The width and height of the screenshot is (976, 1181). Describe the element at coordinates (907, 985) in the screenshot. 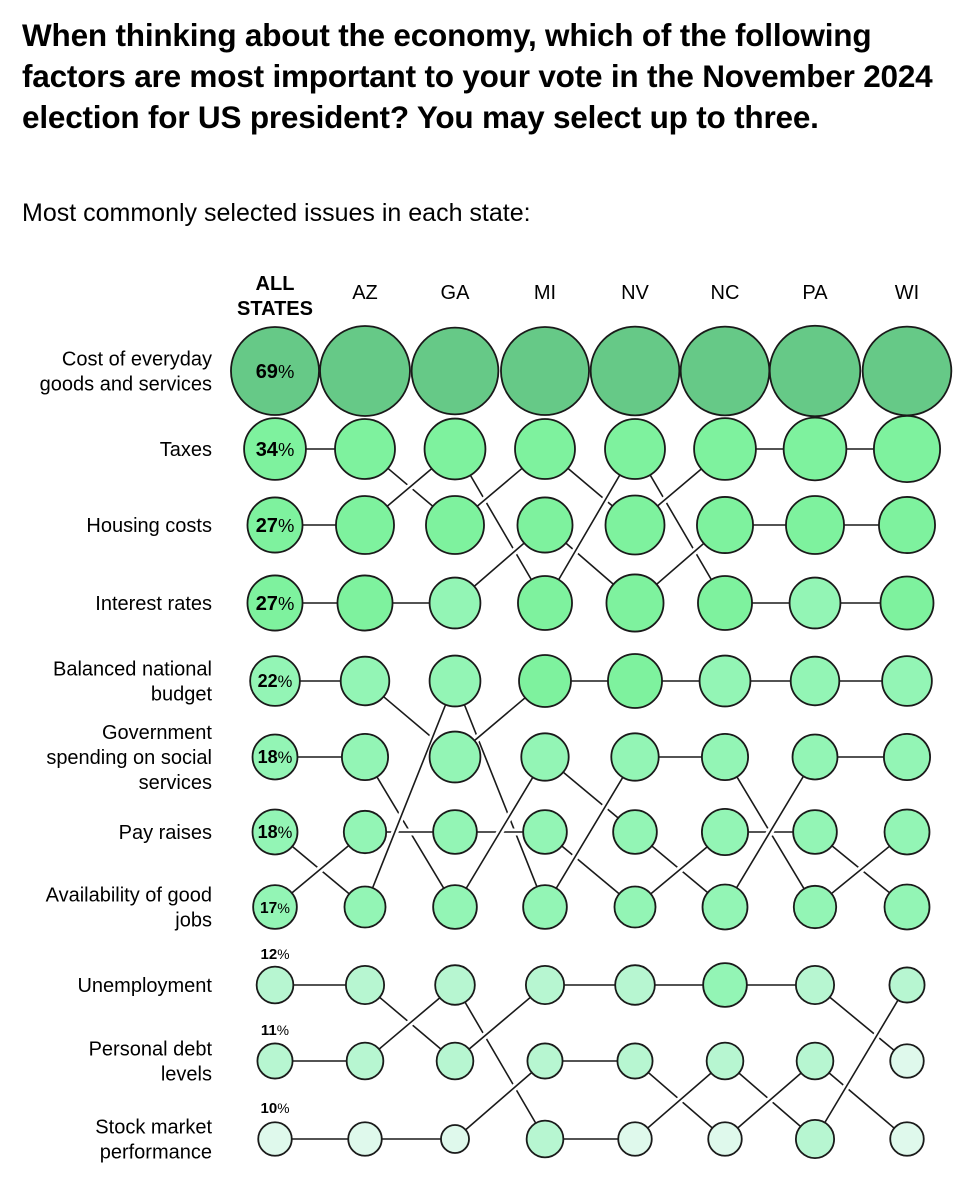

I see `bubble-wi-personal-debt-levels` at that location.